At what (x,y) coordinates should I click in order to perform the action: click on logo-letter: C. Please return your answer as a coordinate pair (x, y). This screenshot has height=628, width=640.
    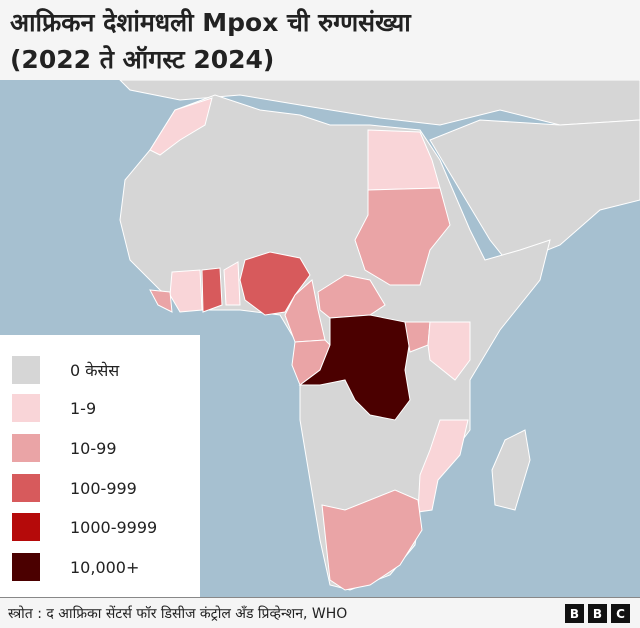
    Looking at the image, I should click on (620, 613).